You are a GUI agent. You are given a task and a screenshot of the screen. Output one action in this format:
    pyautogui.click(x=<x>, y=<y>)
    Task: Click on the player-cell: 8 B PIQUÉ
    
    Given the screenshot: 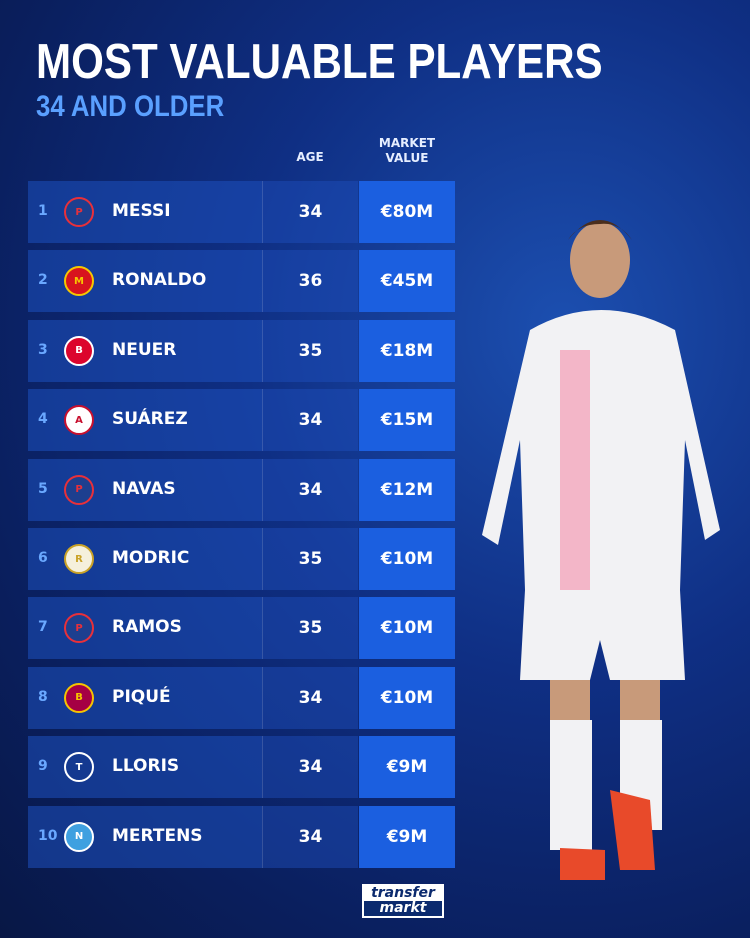 What is the action you would take?
    pyautogui.click(x=145, y=697)
    